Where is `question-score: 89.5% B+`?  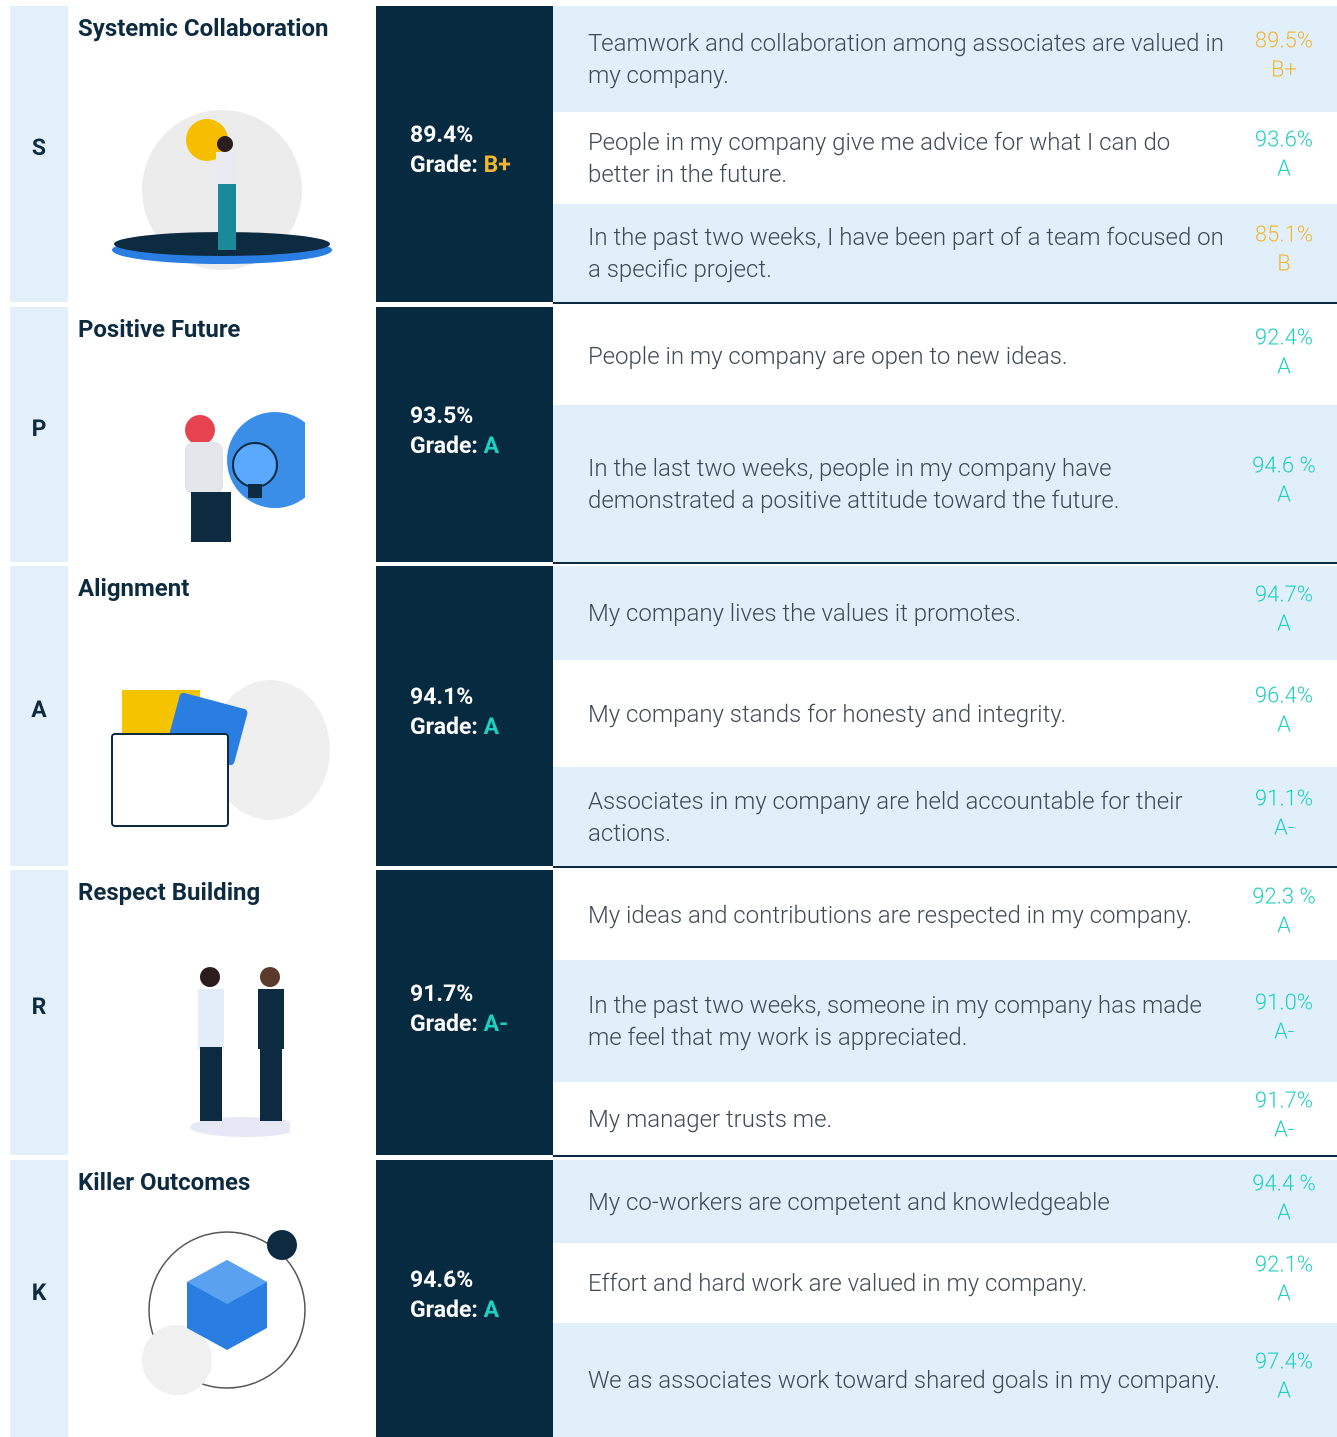 question-score: 89.5% B+ is located at coordinates (1283, 56).